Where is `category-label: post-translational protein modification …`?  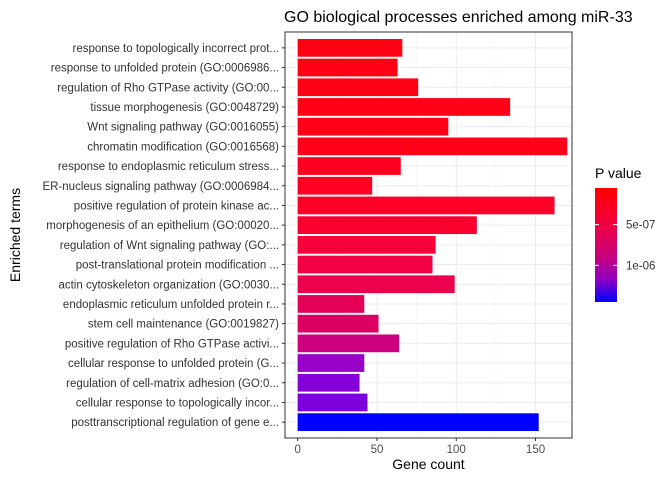
category-label: post-translational protein modification … is located at coordinates (177, 266).